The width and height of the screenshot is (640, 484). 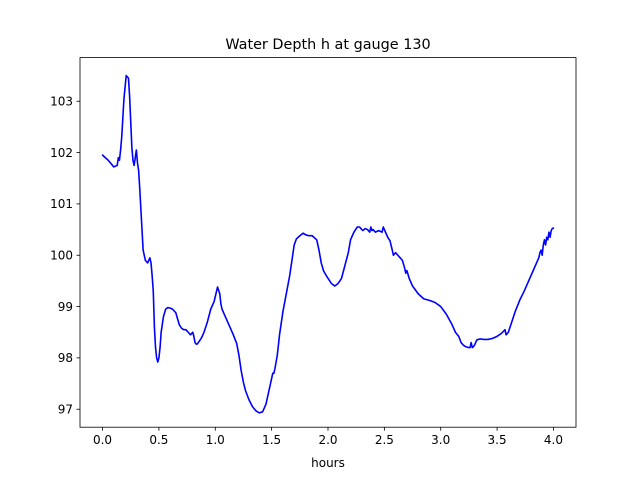 I want to click on x-tick-label: 1.0, so click(x=215, y=440).